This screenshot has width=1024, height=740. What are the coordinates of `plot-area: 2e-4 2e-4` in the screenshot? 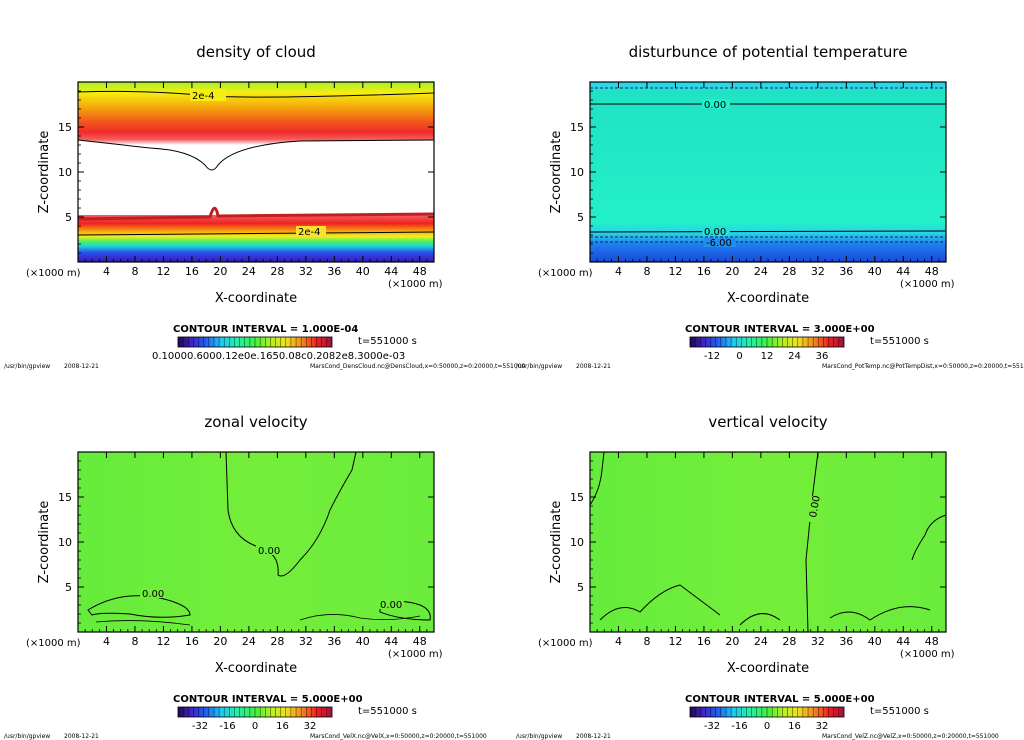 It's located at (256, 172).